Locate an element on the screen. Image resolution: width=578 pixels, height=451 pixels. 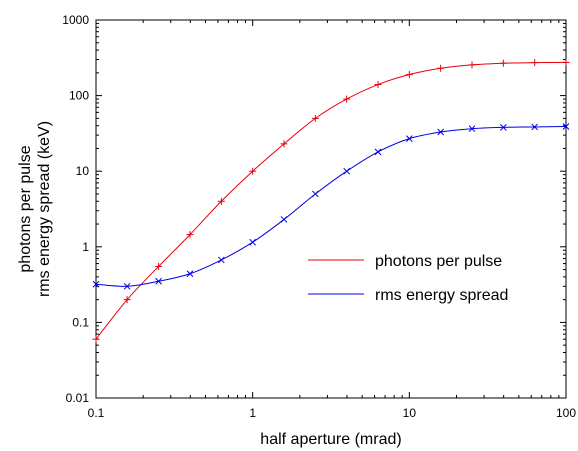
x-tick-label: 10 is located at coordinates (410, 413).